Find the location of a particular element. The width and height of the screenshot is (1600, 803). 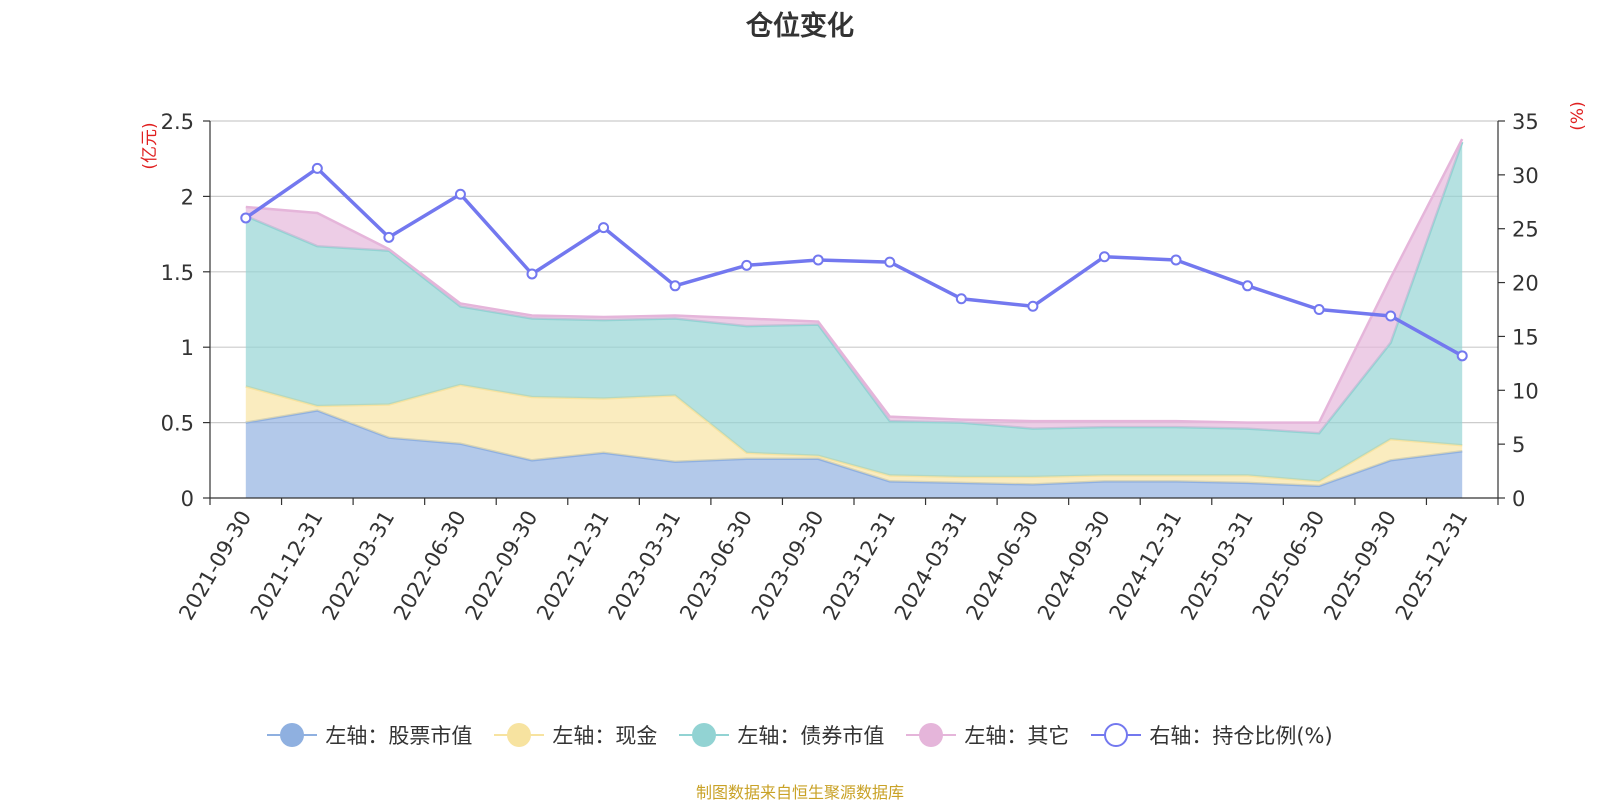

left-axis-unit: (亿元) is located at coordinates (150, 145).